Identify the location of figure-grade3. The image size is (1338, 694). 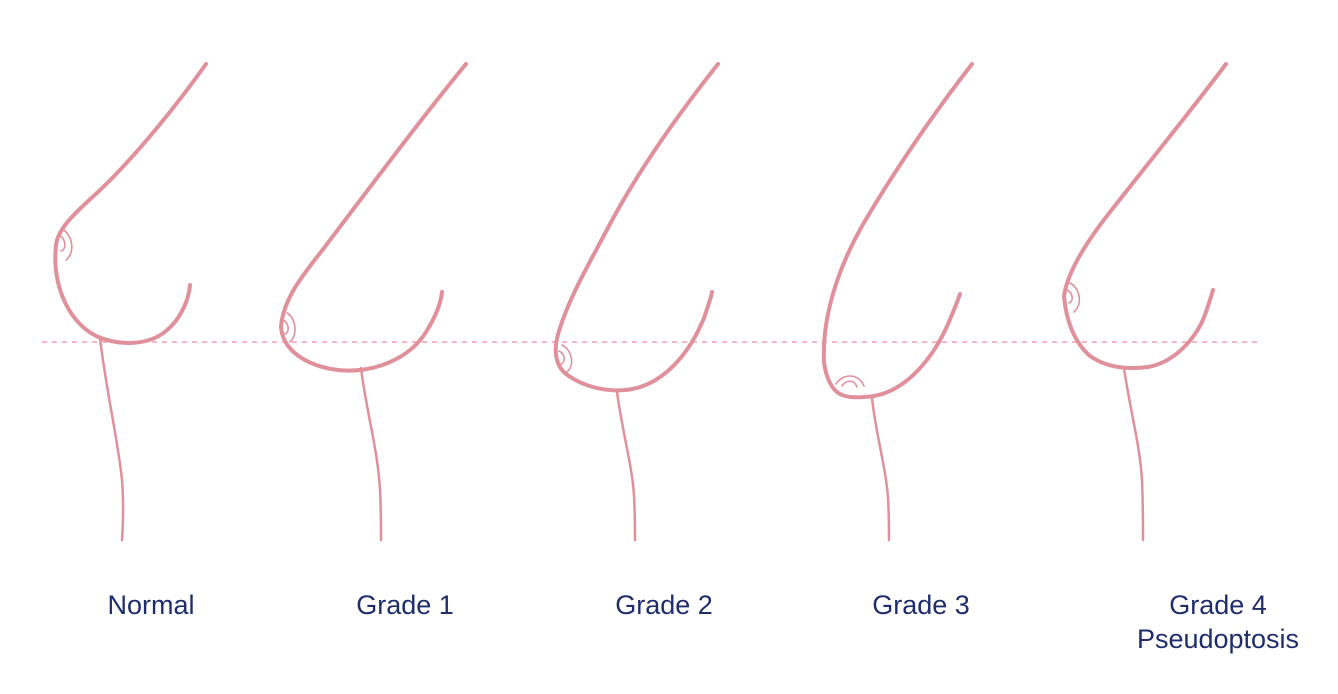
(897, 302).